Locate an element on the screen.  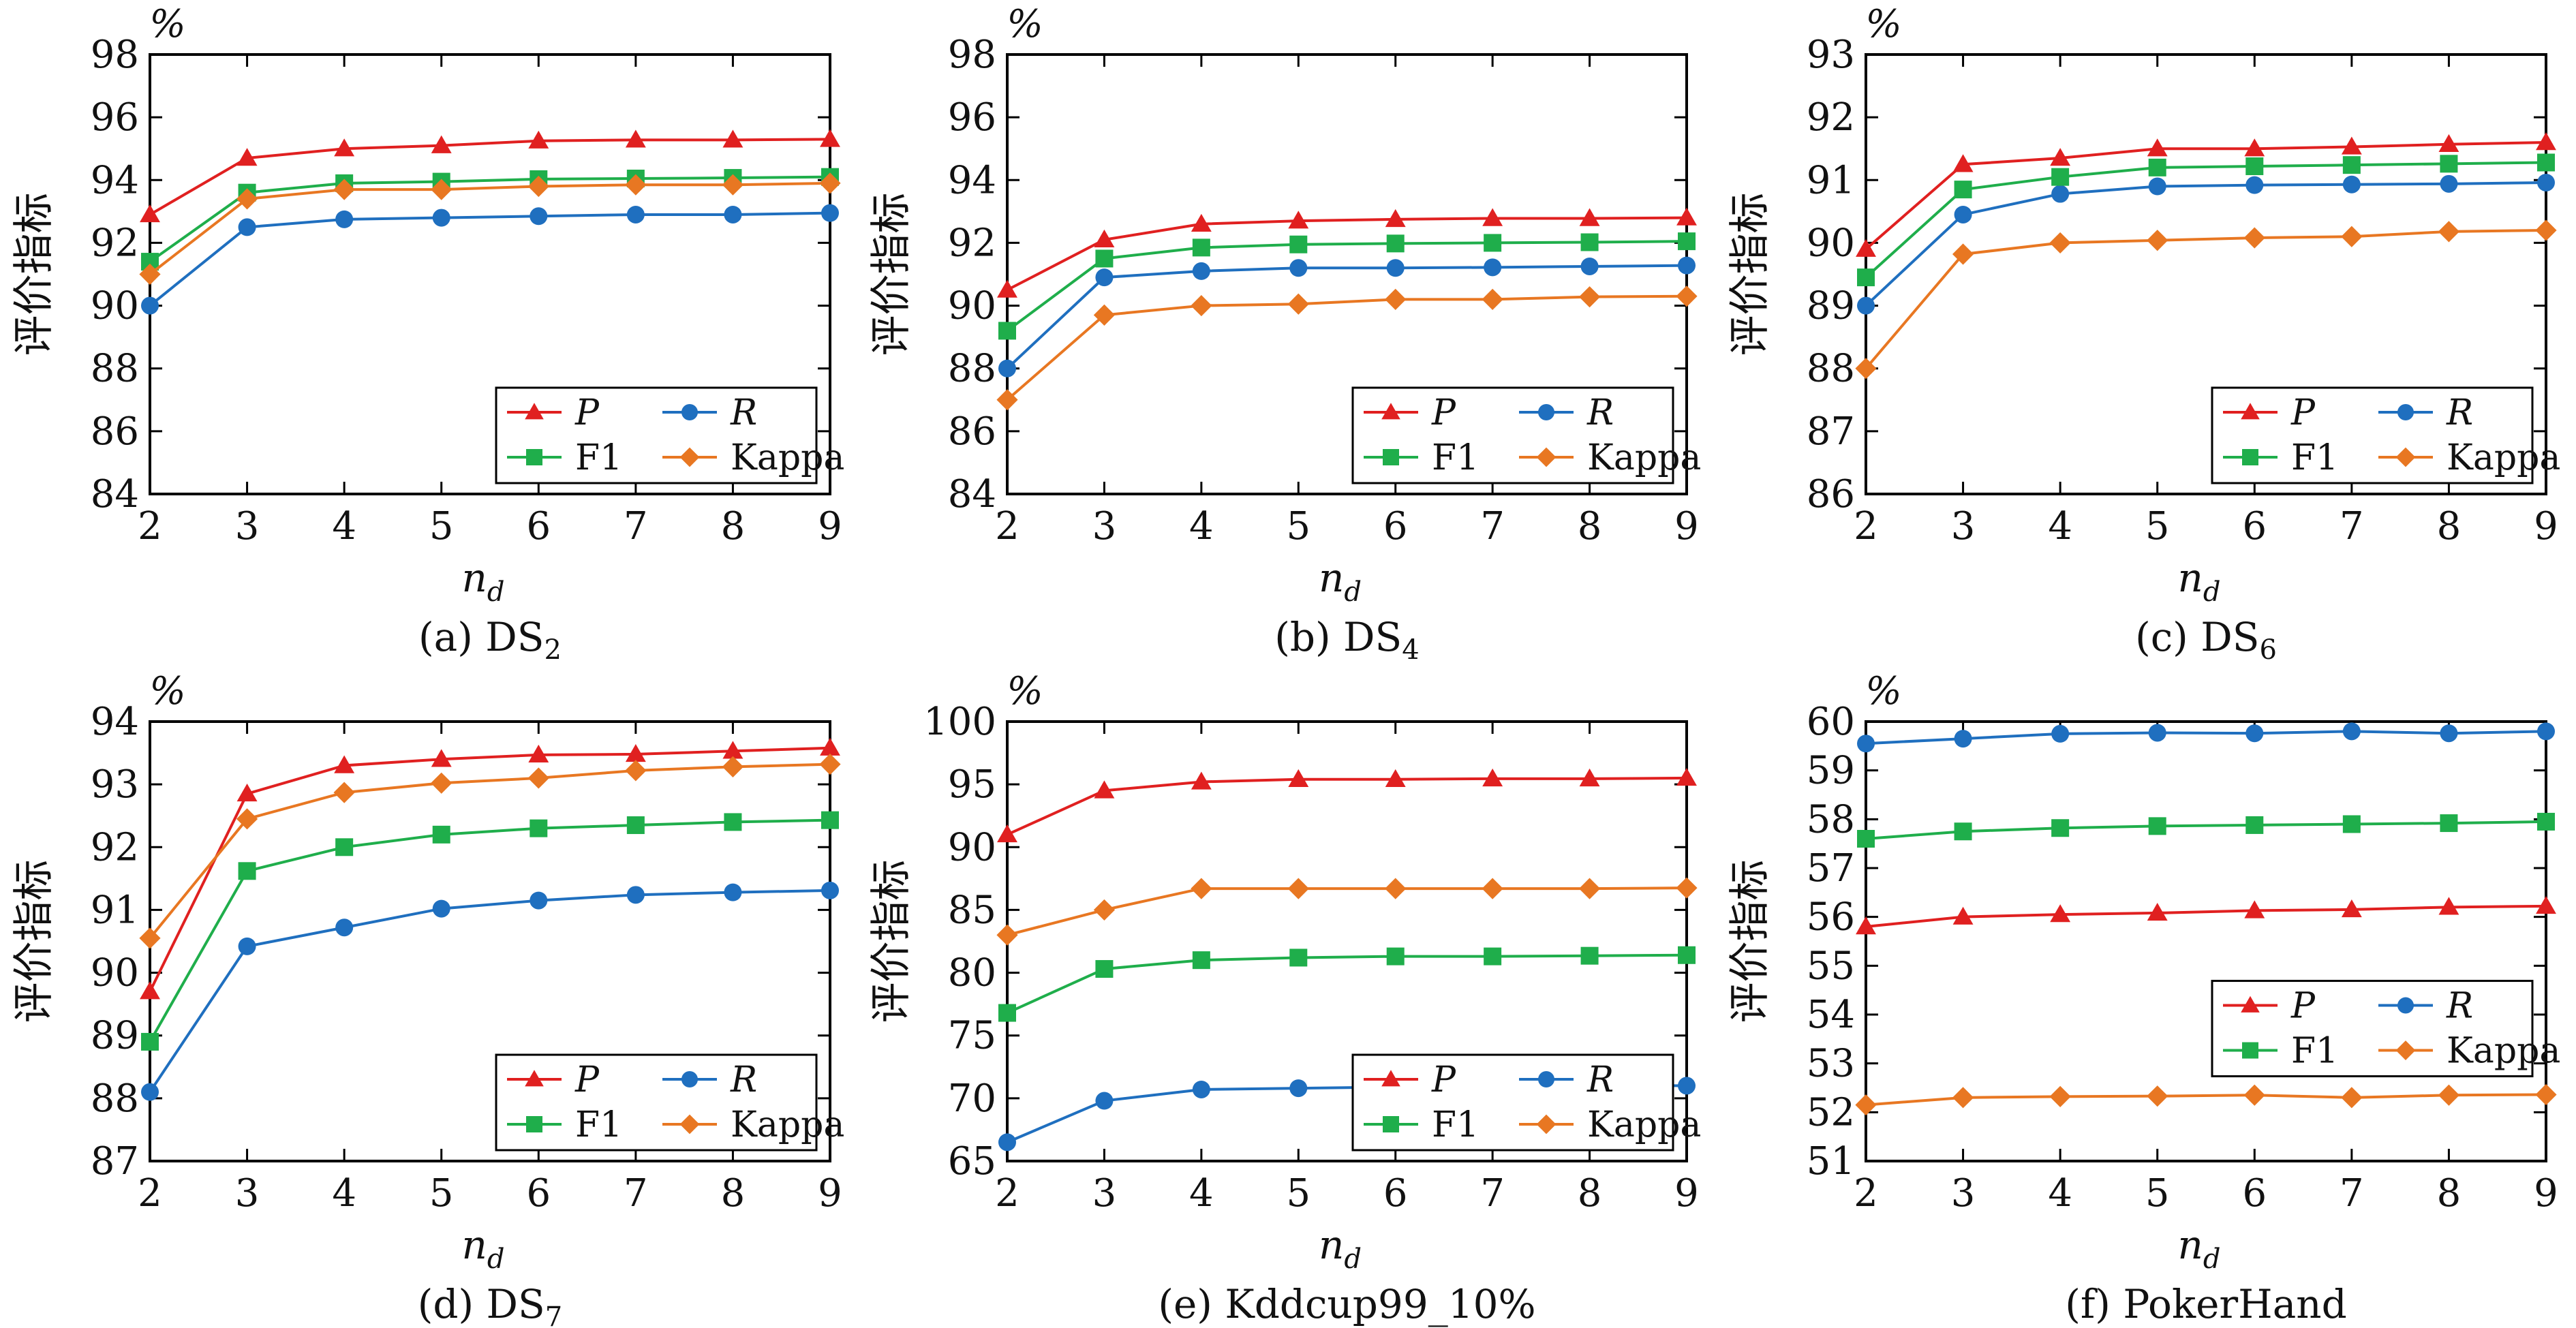
y-tick-label: 90 is located at coordinates (972, 306).